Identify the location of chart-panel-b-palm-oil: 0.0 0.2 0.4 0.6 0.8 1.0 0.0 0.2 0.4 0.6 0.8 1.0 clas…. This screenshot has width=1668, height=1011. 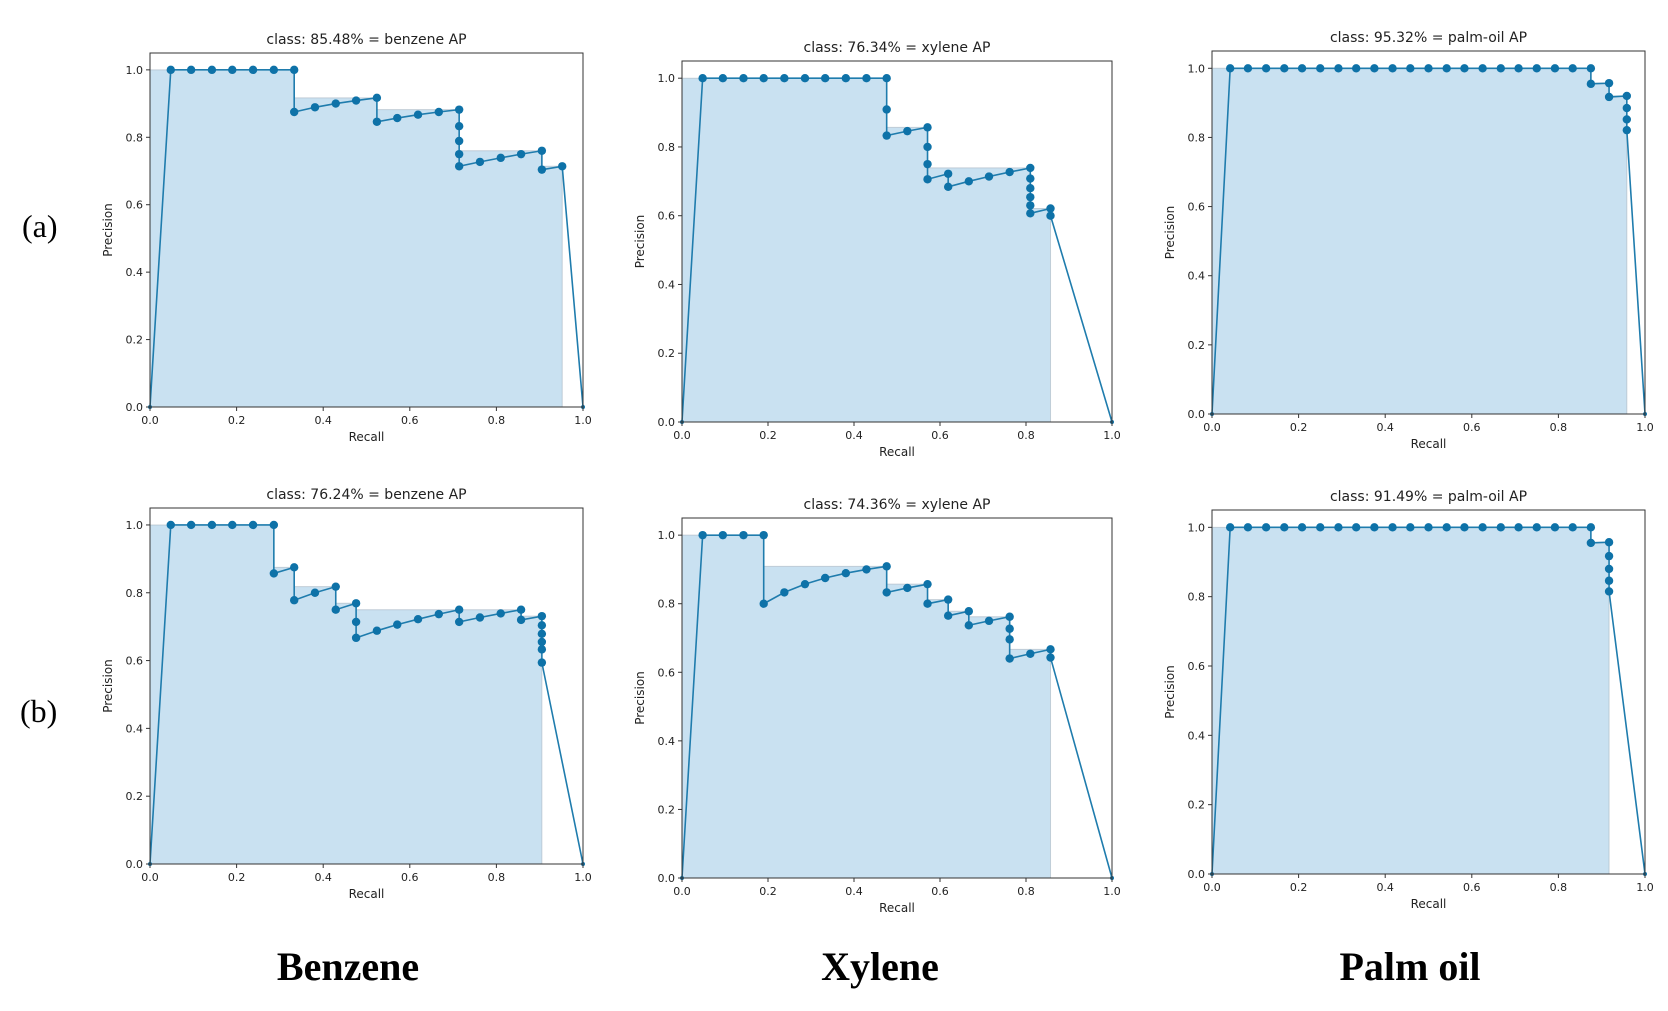
(1408, 700).